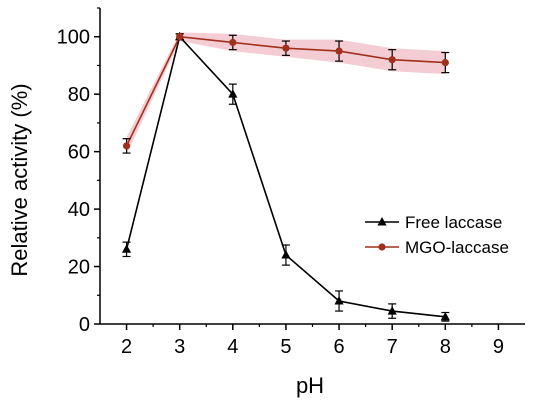 The image size is (550, 411). I want to click on y-tick-label: 100, so click(73, 38).